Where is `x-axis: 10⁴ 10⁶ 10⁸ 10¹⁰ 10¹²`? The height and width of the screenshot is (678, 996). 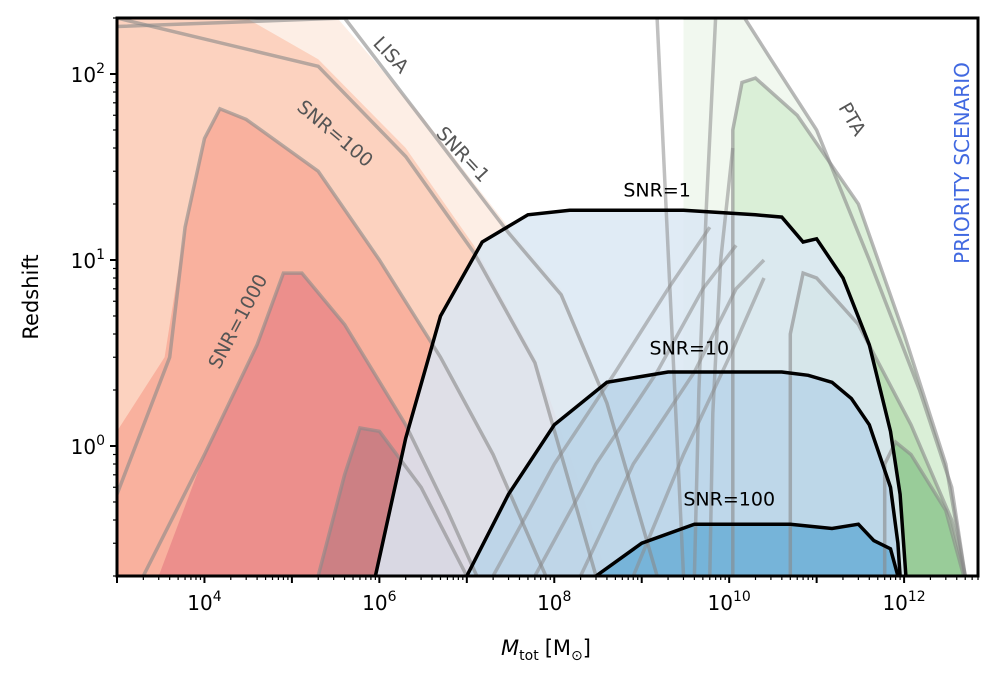 x-axis: 10⁴ 10⁶ 10⁸ 10¹⁰ 10¹² is located at coordinates (547, 595).